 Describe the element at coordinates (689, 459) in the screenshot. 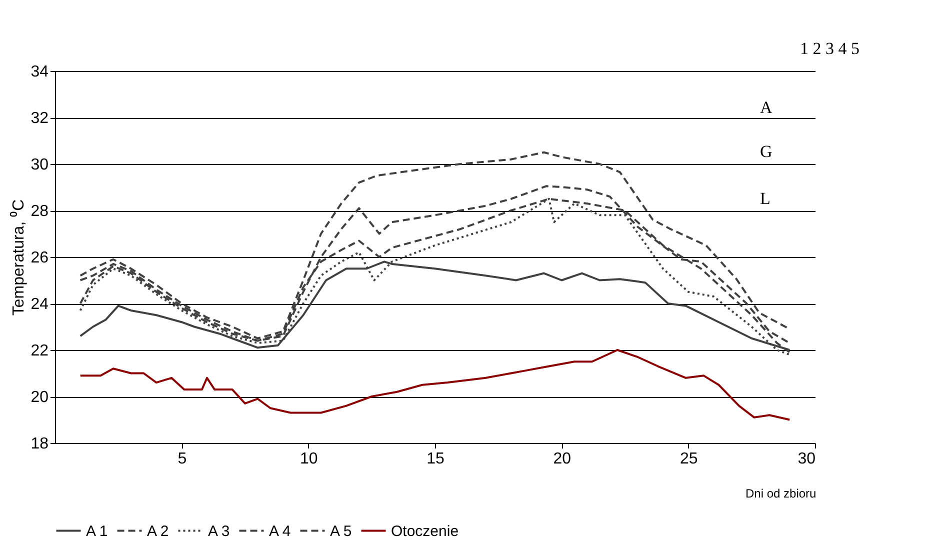

I see `x-tick-label: 25` at that location.